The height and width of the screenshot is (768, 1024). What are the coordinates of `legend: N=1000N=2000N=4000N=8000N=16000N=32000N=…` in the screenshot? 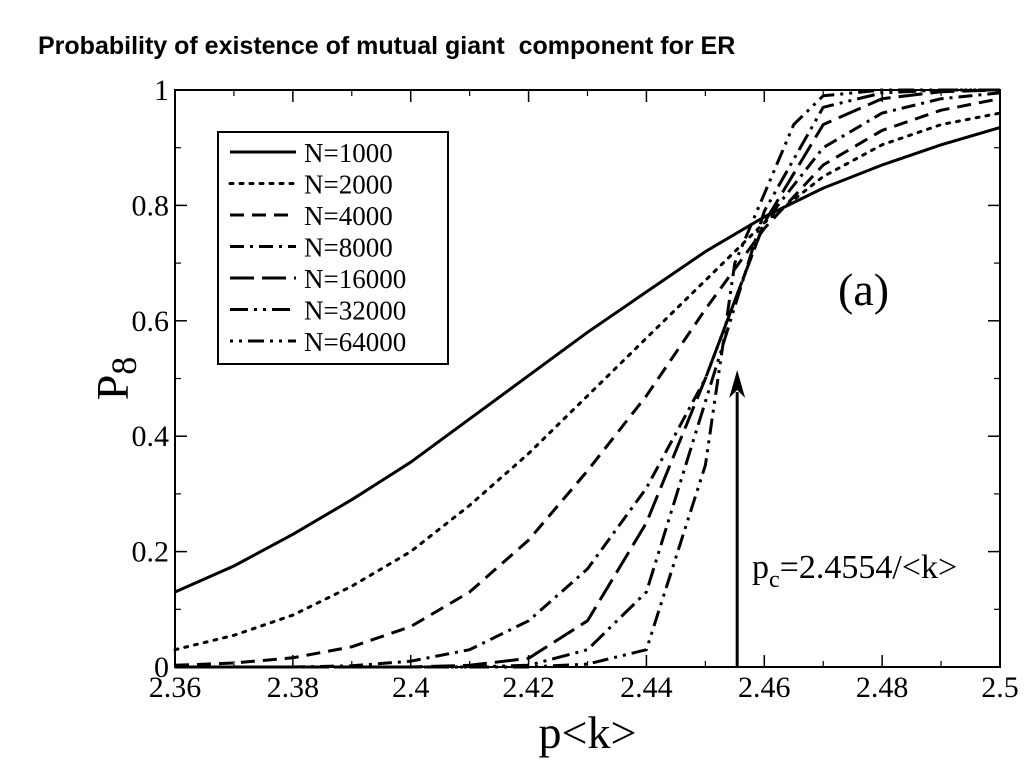 It's located at (333, 248).